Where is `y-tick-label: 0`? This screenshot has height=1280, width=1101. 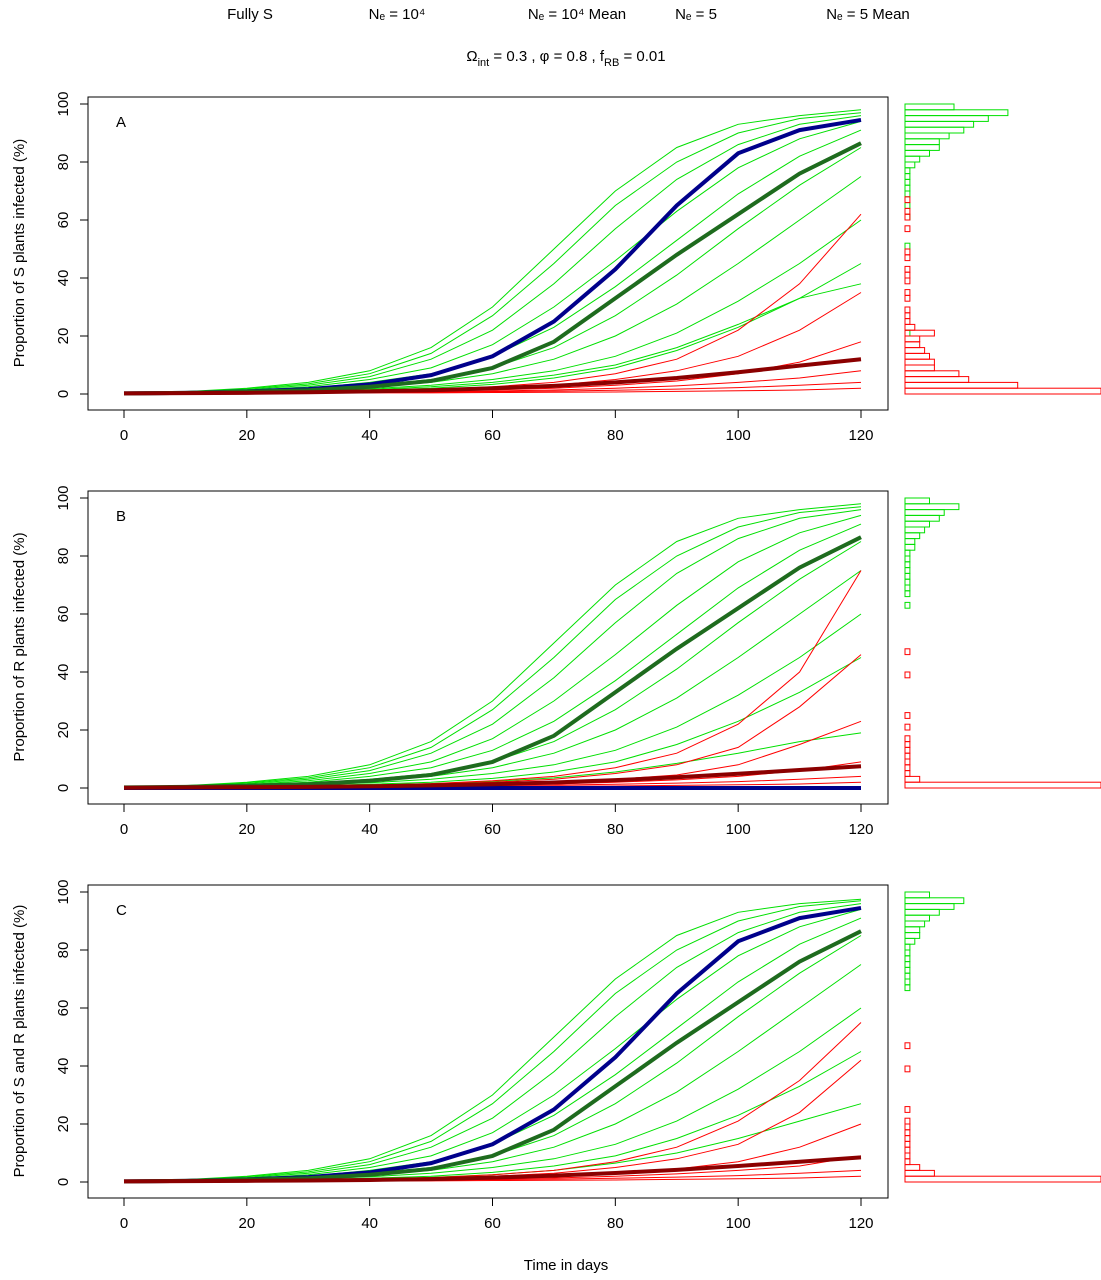
y-tick-label: 0 is located at coordinates (63, 1182).